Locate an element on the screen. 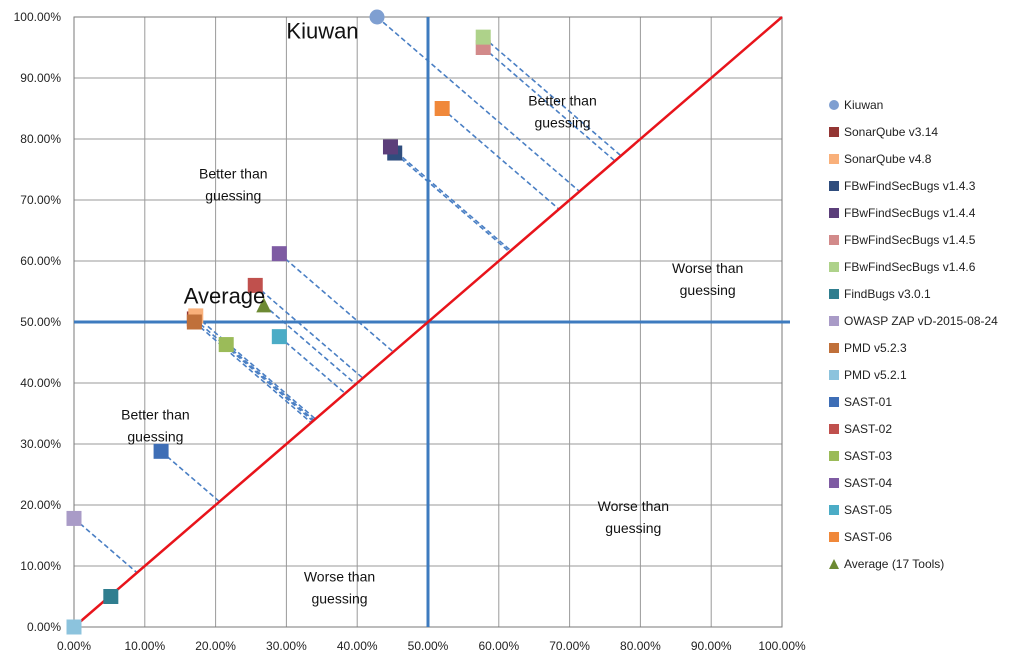  x-tick-label: 40.00% is located at coordinates (357, 646).